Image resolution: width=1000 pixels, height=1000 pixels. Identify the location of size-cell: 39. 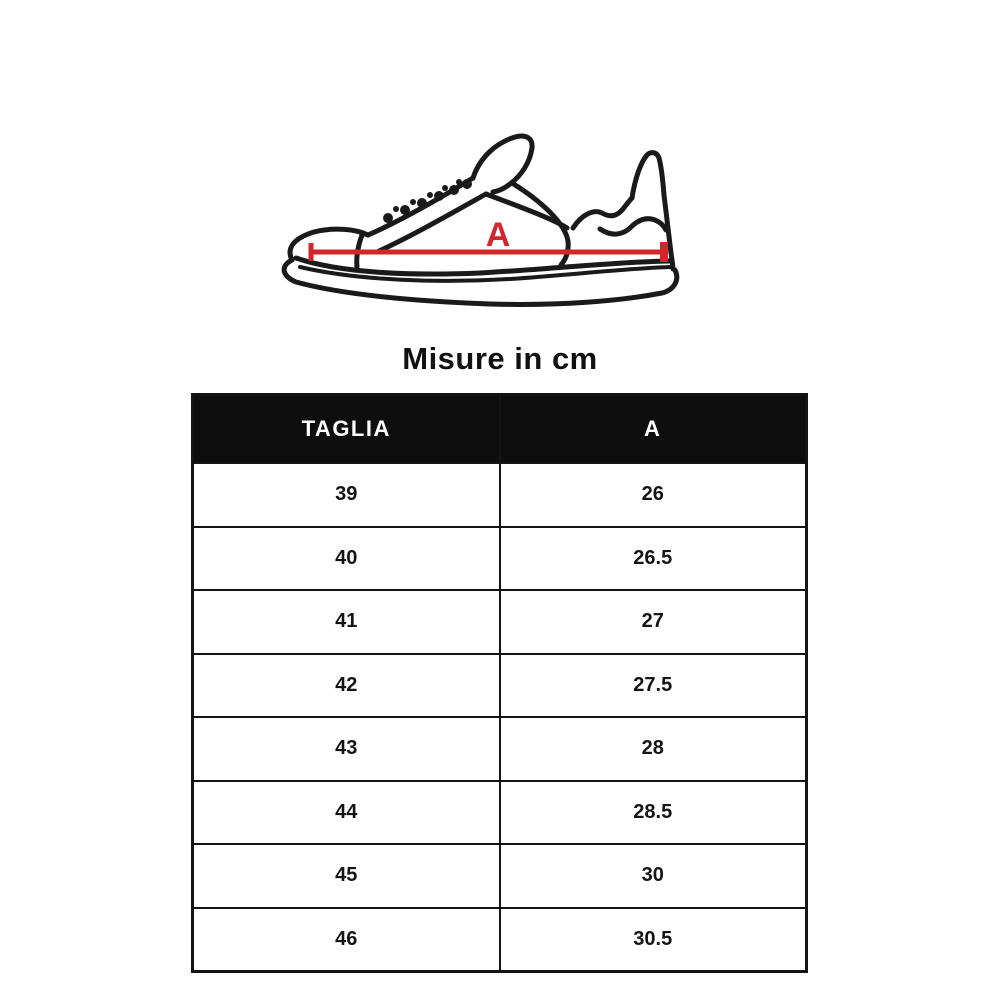
(346, 495).